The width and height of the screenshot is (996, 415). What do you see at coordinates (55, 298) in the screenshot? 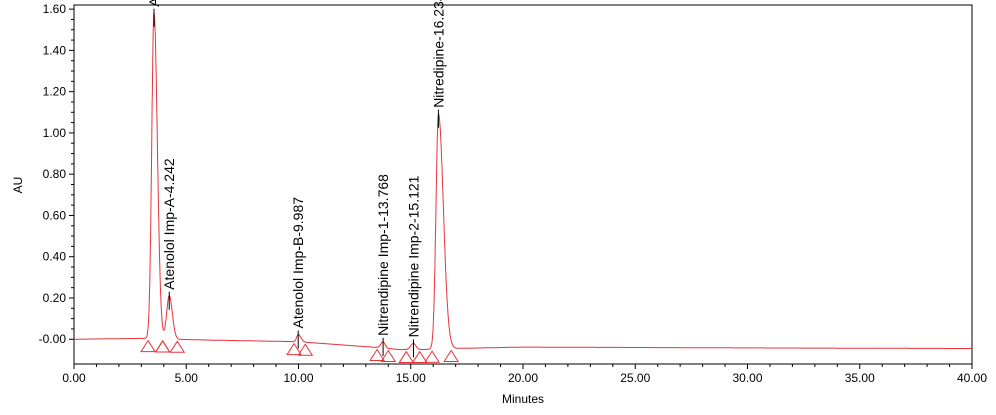
I see `y-tick-label: 0.20` at bounding box center [55, 298].